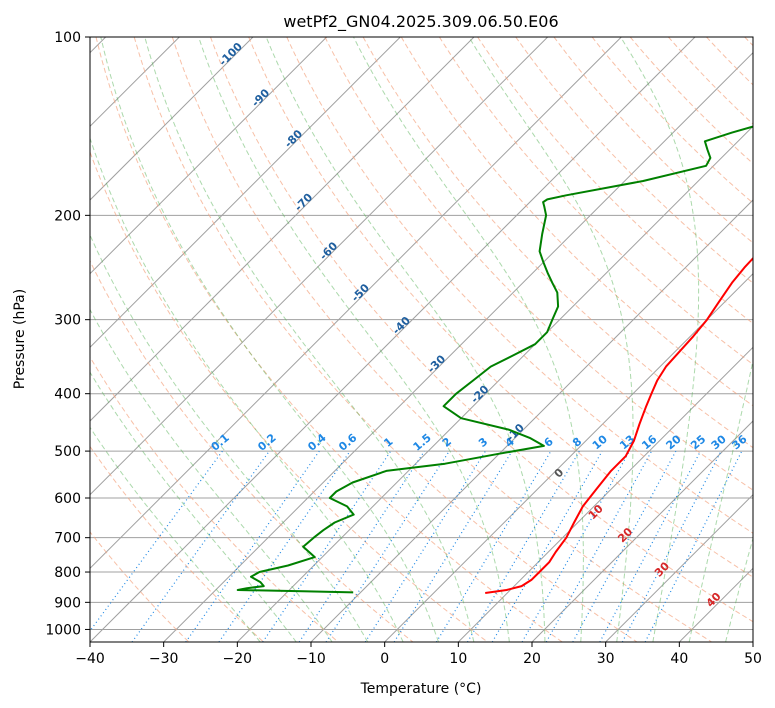 The width and height of the screenshot is (775, 708). Describe the element at coordinates (384, 659) in the screenshot. I see `x-tick-label: 0` at that location.